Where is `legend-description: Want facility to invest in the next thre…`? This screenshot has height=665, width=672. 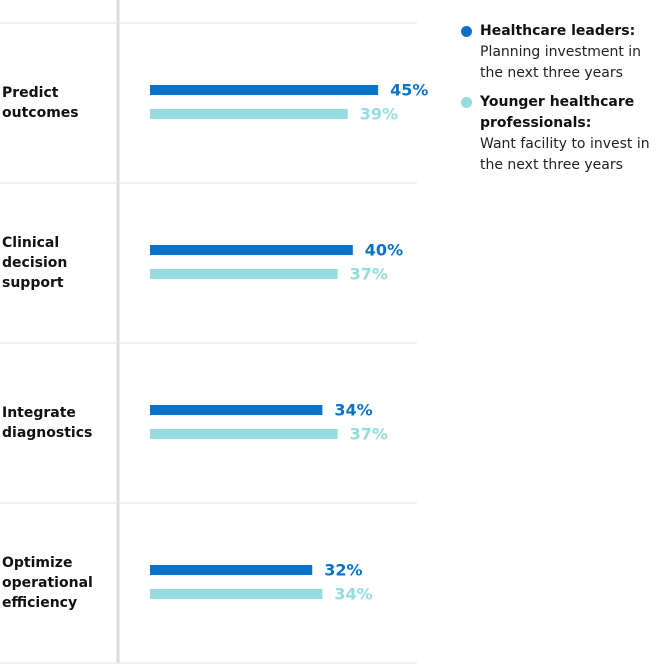
legend-description: Want facility to invest in the next thre… is located at coordinates (565, 154).